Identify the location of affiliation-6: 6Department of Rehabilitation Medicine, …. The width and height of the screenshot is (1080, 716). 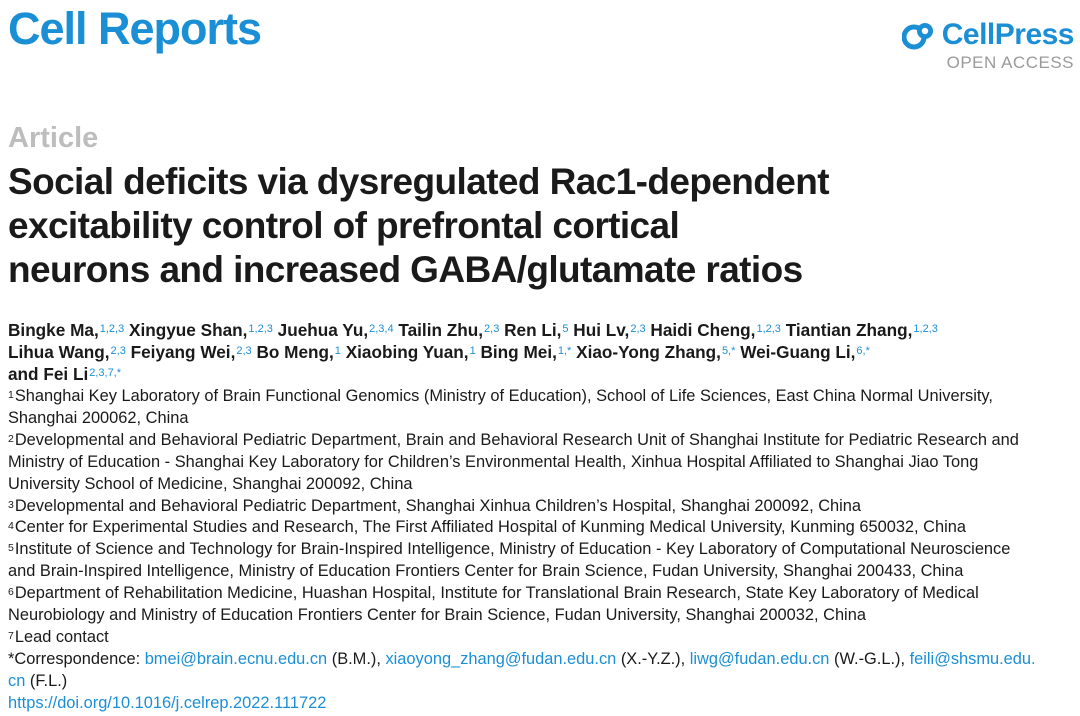
(493, 593).